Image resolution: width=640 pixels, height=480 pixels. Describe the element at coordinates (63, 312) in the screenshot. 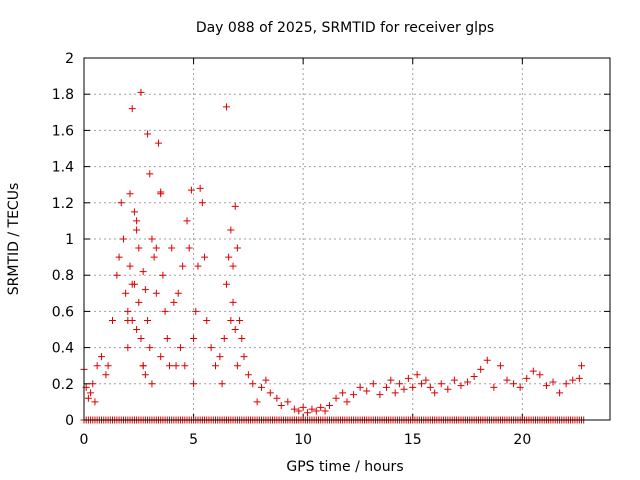

I see `y-tick-label: 0.6` at that location.